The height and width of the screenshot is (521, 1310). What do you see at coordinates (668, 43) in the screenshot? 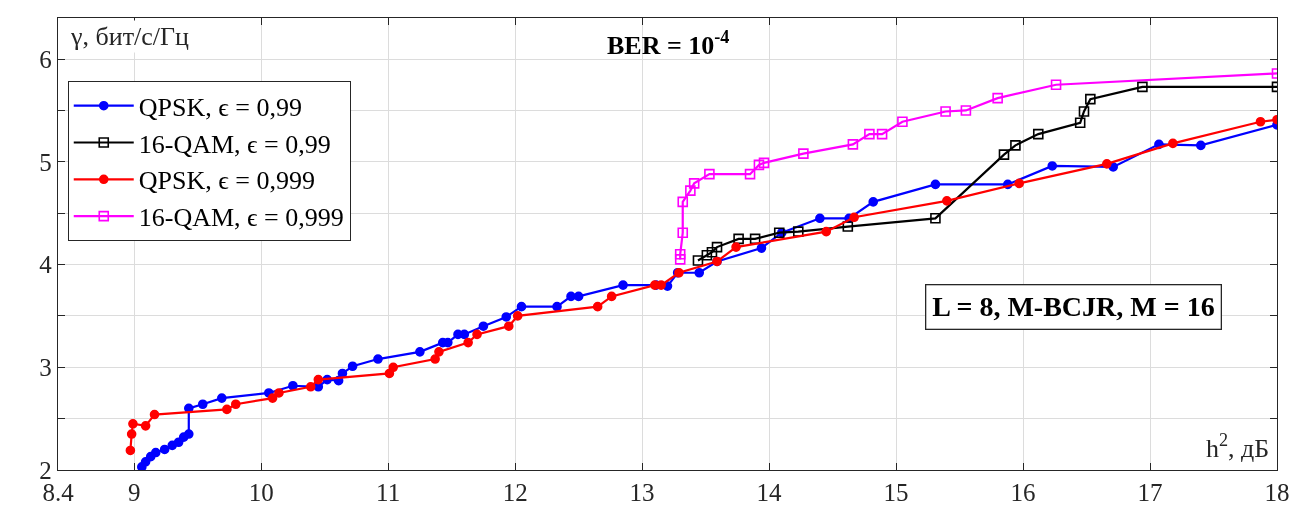
I see `chart-title: BER = 10$^{-4}$` at bounding box center [668, 43].